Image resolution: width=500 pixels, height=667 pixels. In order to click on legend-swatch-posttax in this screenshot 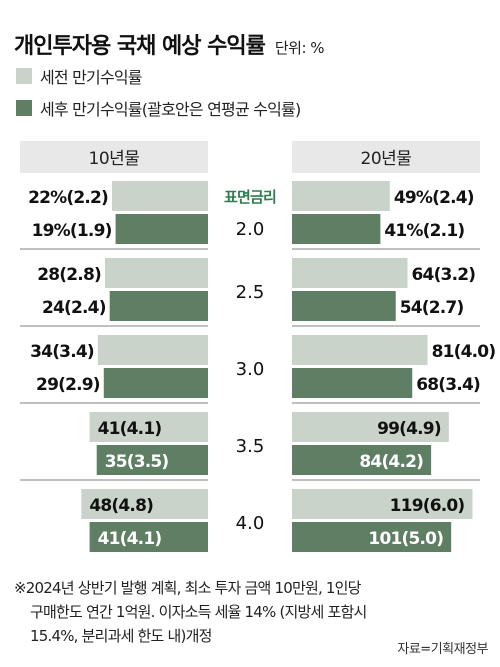, I will do `click(24, 108)`.